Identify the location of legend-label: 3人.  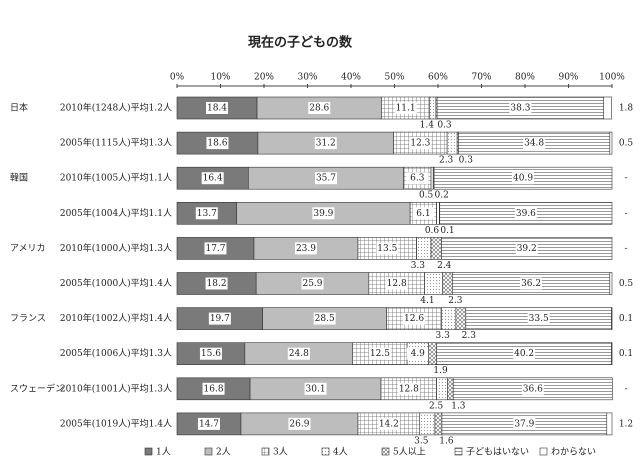
(280, 452).